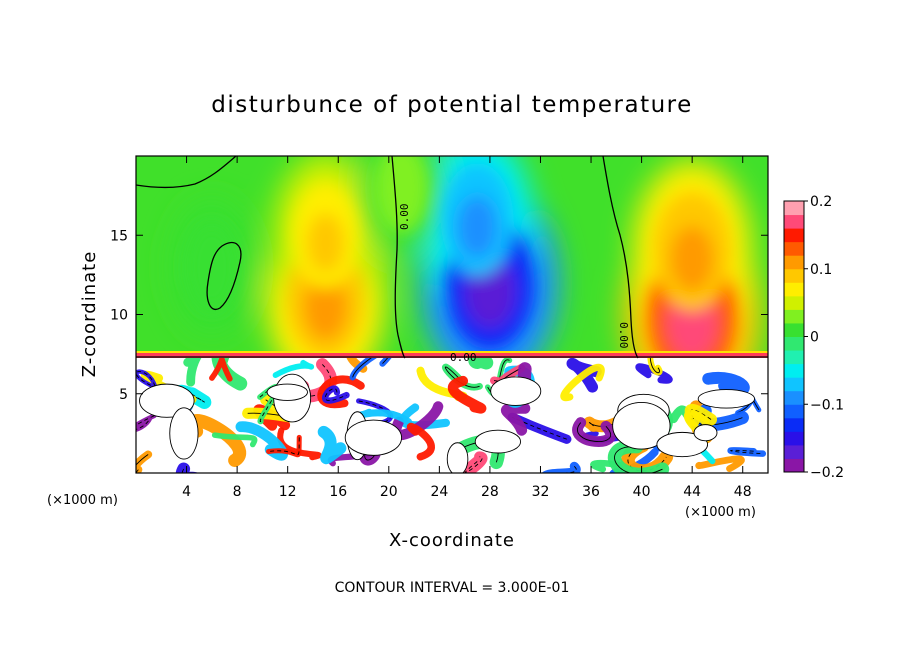 The width and height of the screenshot is (904, 654). Describe the element at coordinates (827, 405) in the screenshot. I see `colorbar-tick-label: −0.1` at that location.